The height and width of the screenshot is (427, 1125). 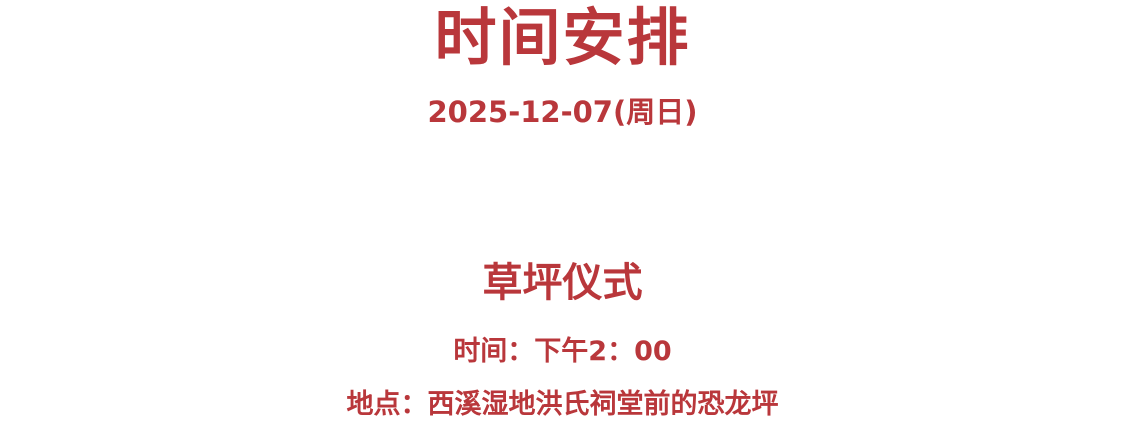 What do you see at coordinates (562, 37) in the screenshot?
I see `page-title: 时间安排` at bounding box center [562, 37].